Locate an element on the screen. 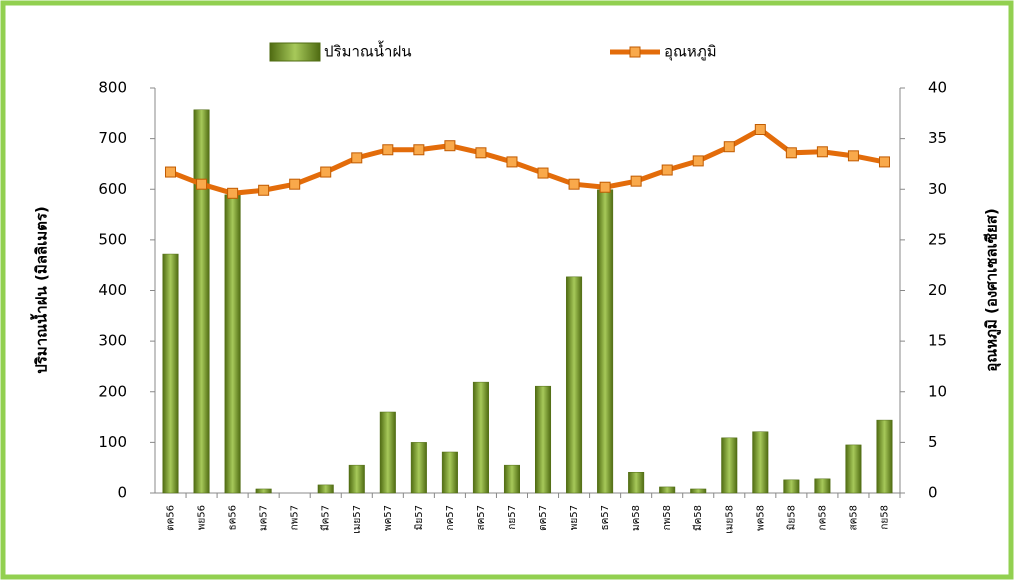  x-tick-label: กพ57 is located at coordinates (295, 517).